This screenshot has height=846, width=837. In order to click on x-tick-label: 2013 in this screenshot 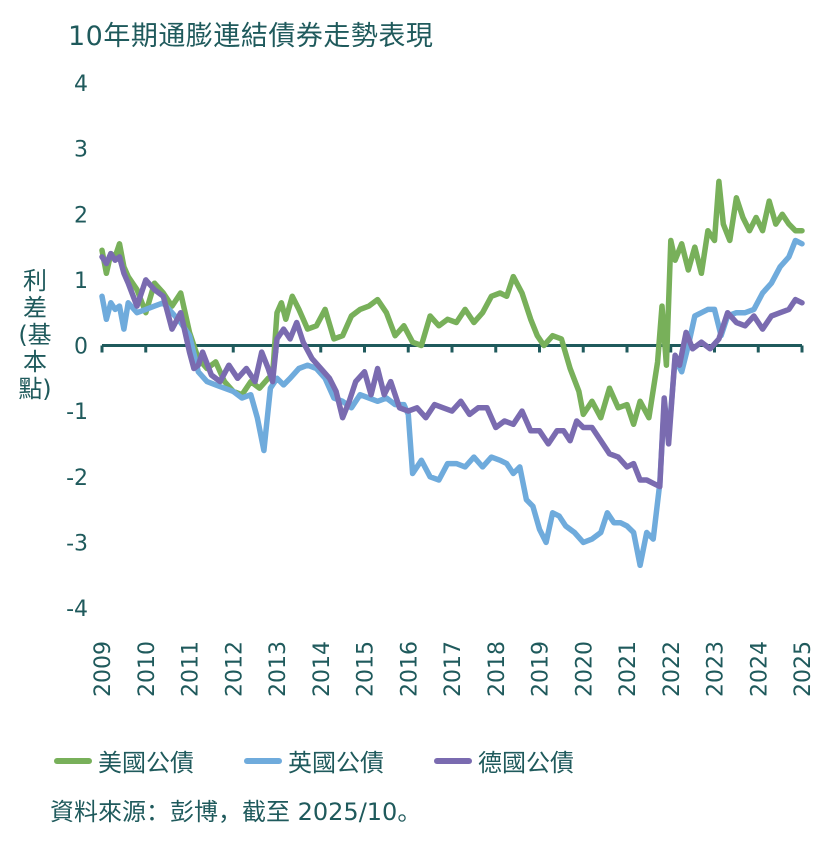, I will do `click(278, 669)`.